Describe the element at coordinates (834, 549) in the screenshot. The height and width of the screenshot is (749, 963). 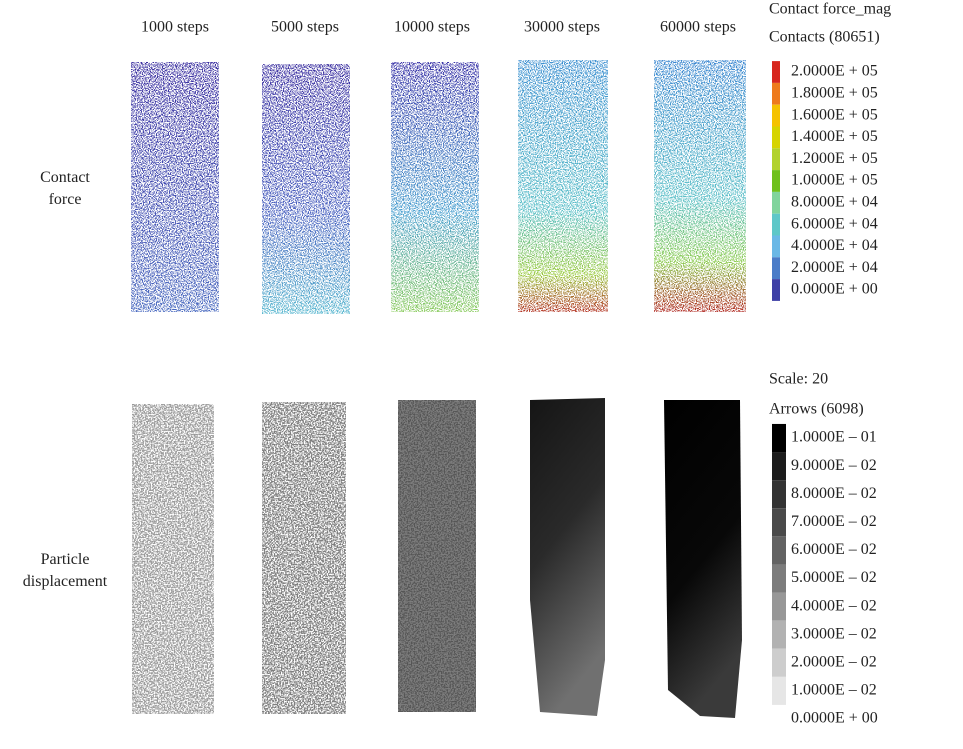
I see `legend-label: 6.0000E – 02` at that location.